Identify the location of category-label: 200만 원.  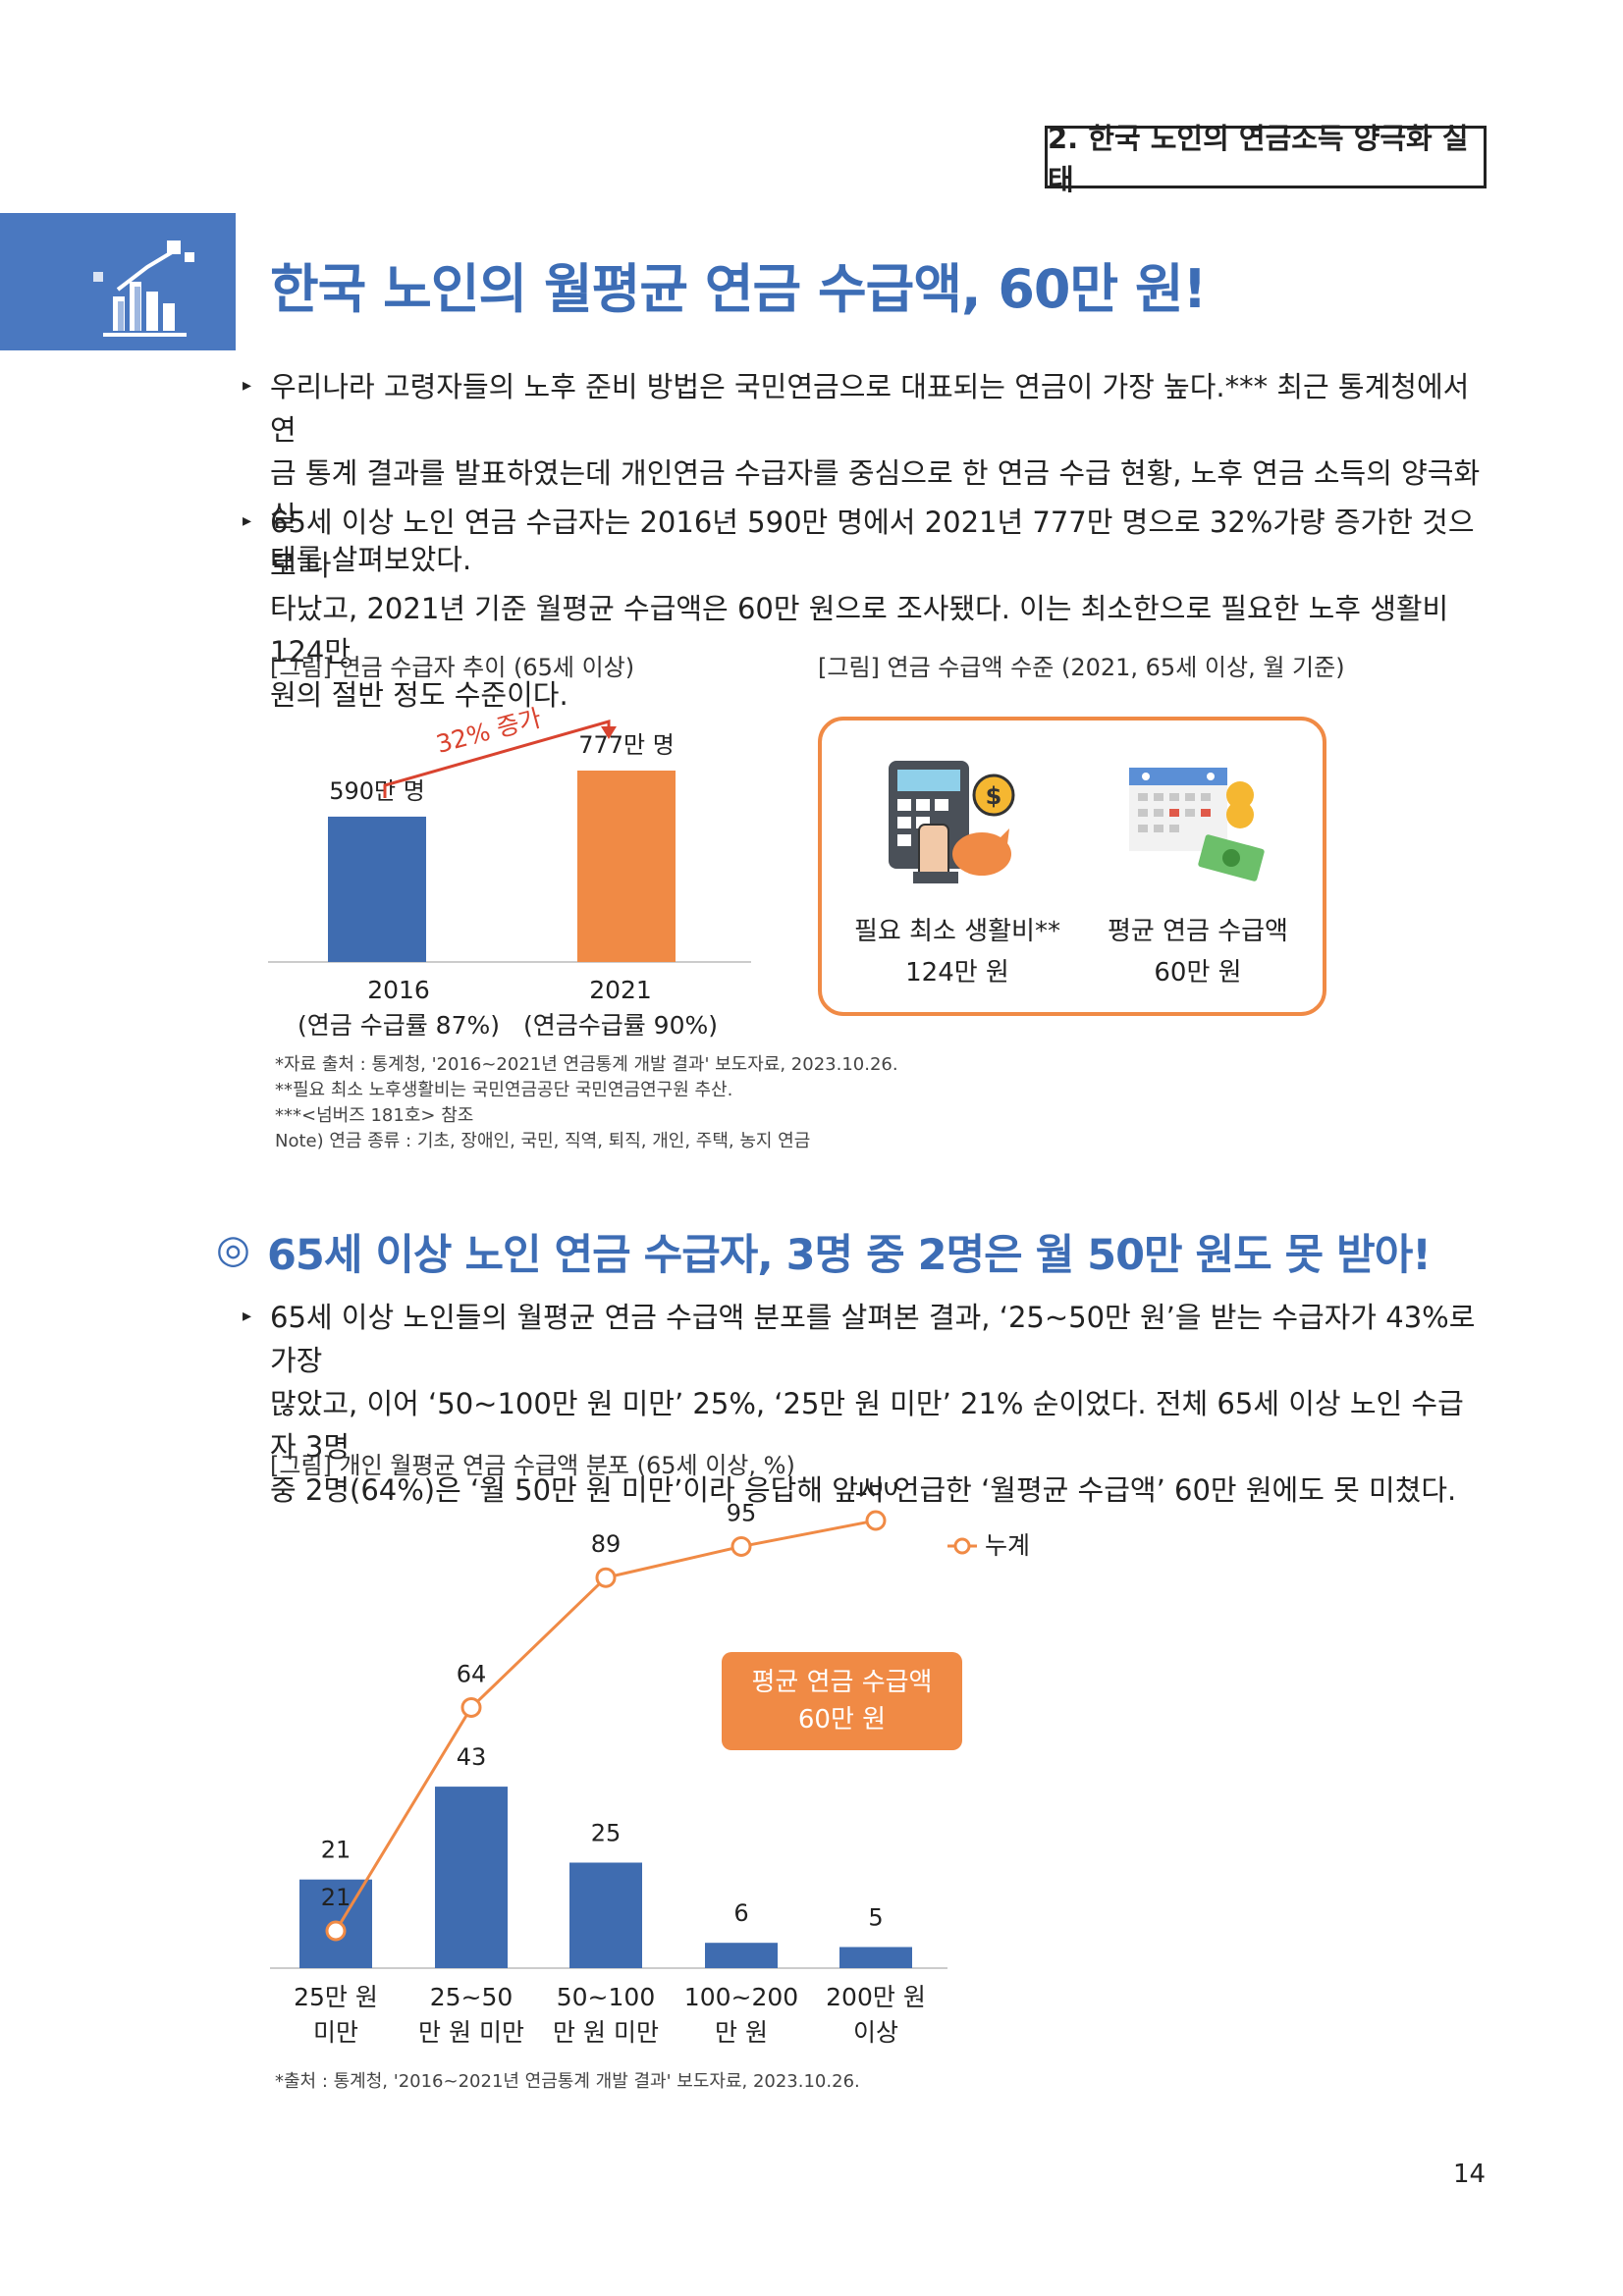
(876, 1997).